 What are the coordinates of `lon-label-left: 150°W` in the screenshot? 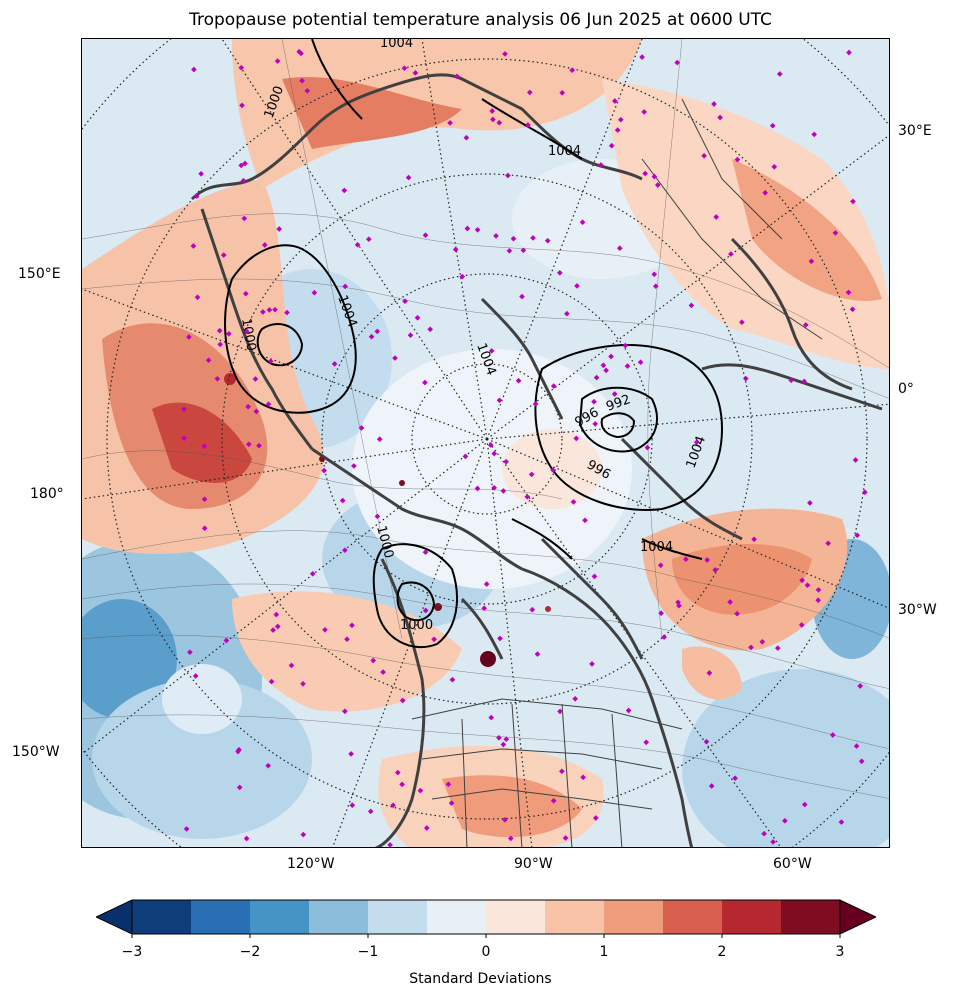 It's located at (36, 752).